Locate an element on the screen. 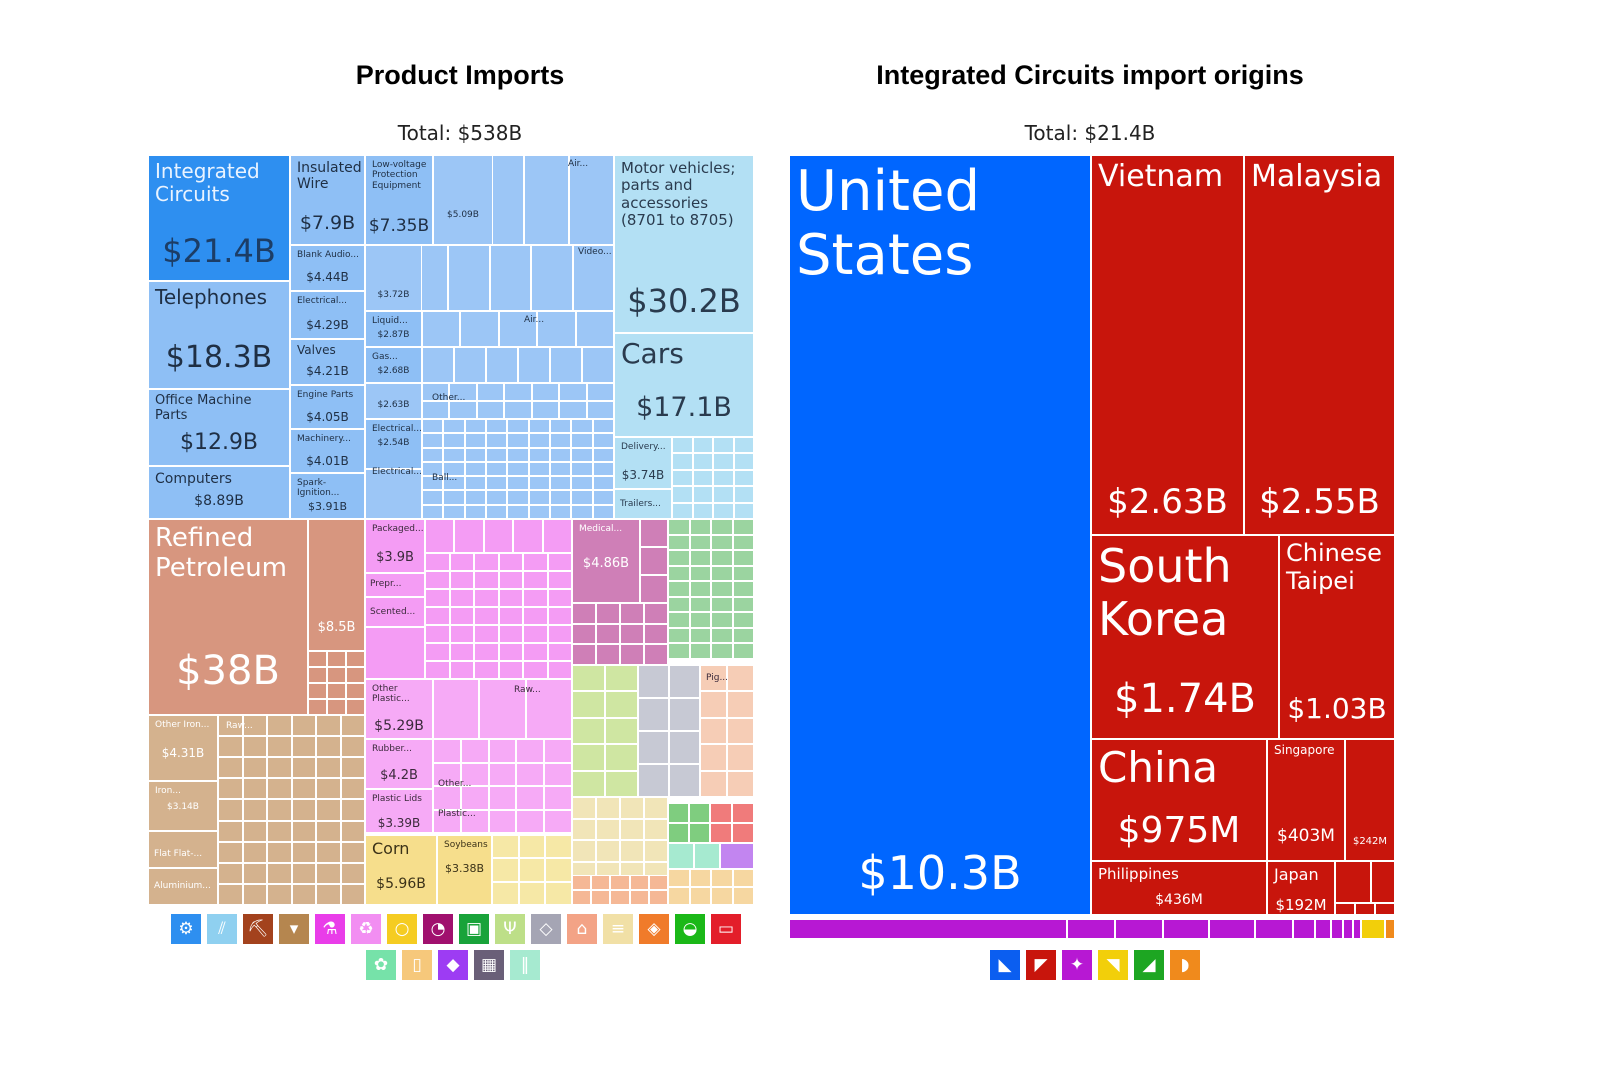 The image size is (1600, 1066). origin-tile-philippines: Philippines $436M is located at coordinates (1179, 888).